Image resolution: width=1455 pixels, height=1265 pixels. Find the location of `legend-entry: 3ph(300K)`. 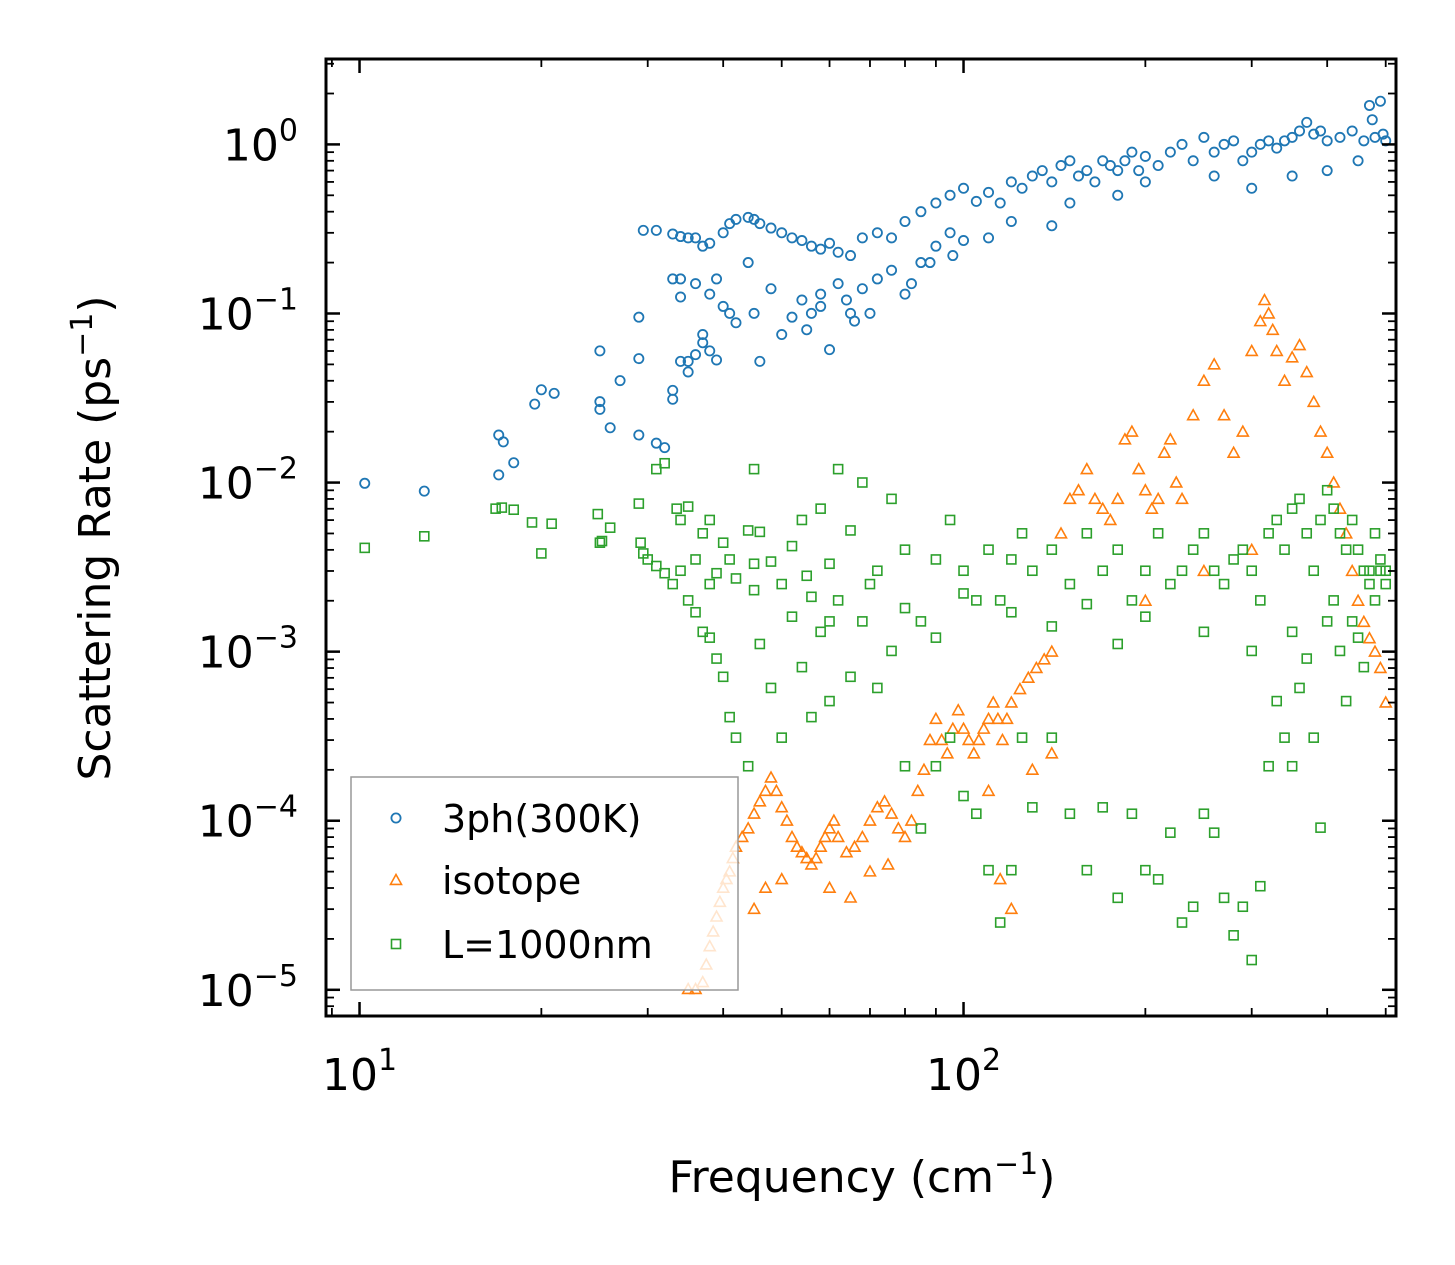

legend-entry: 3ph(300K) is located at coordinates (515, 819).